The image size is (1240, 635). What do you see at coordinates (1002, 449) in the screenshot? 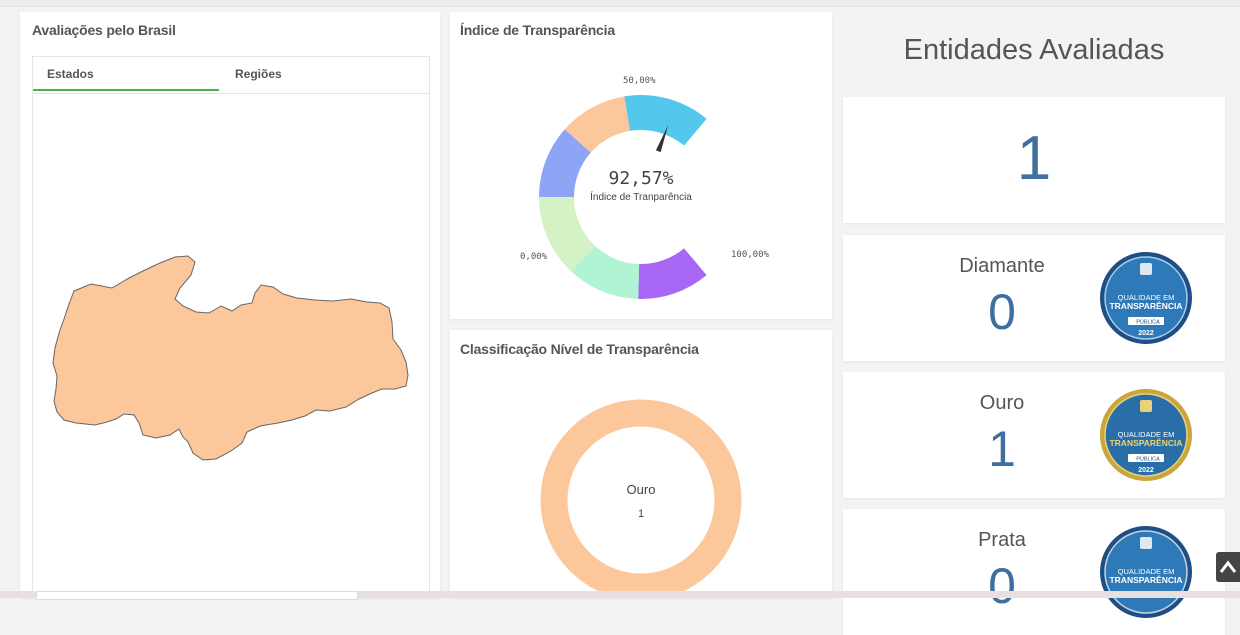
I see `level-count-ouro: 1` at bounding box center [1002, 449].